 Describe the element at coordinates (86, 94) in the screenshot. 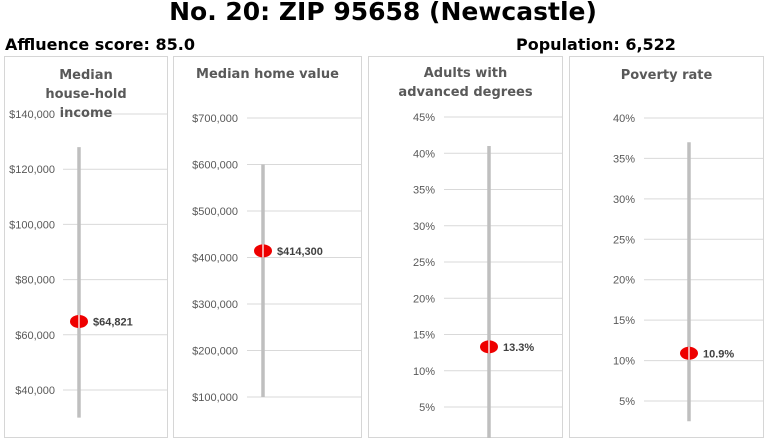

I see `chart-title: Median house-hold income` at that location.